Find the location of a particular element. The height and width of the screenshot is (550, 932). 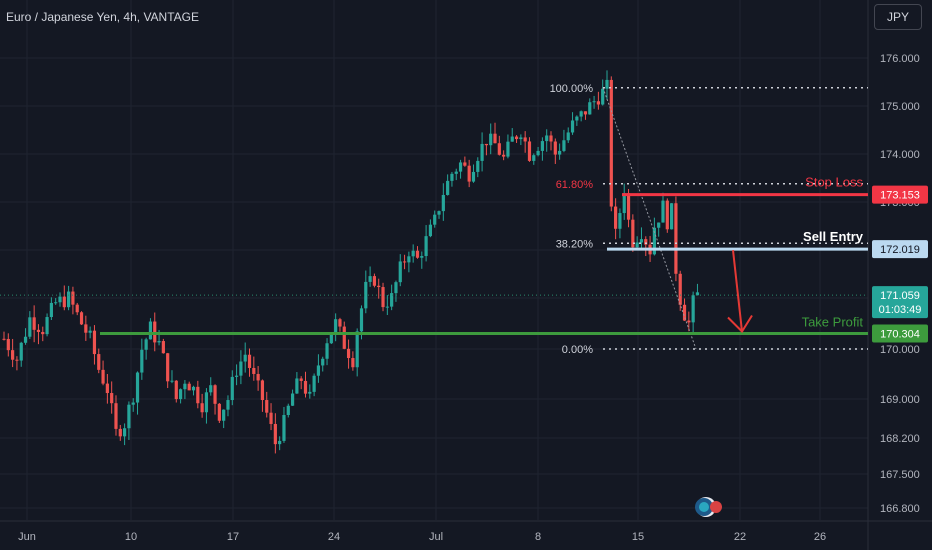

stop-loss-price-tag: 173.153 is located at coordinates (900, 196).